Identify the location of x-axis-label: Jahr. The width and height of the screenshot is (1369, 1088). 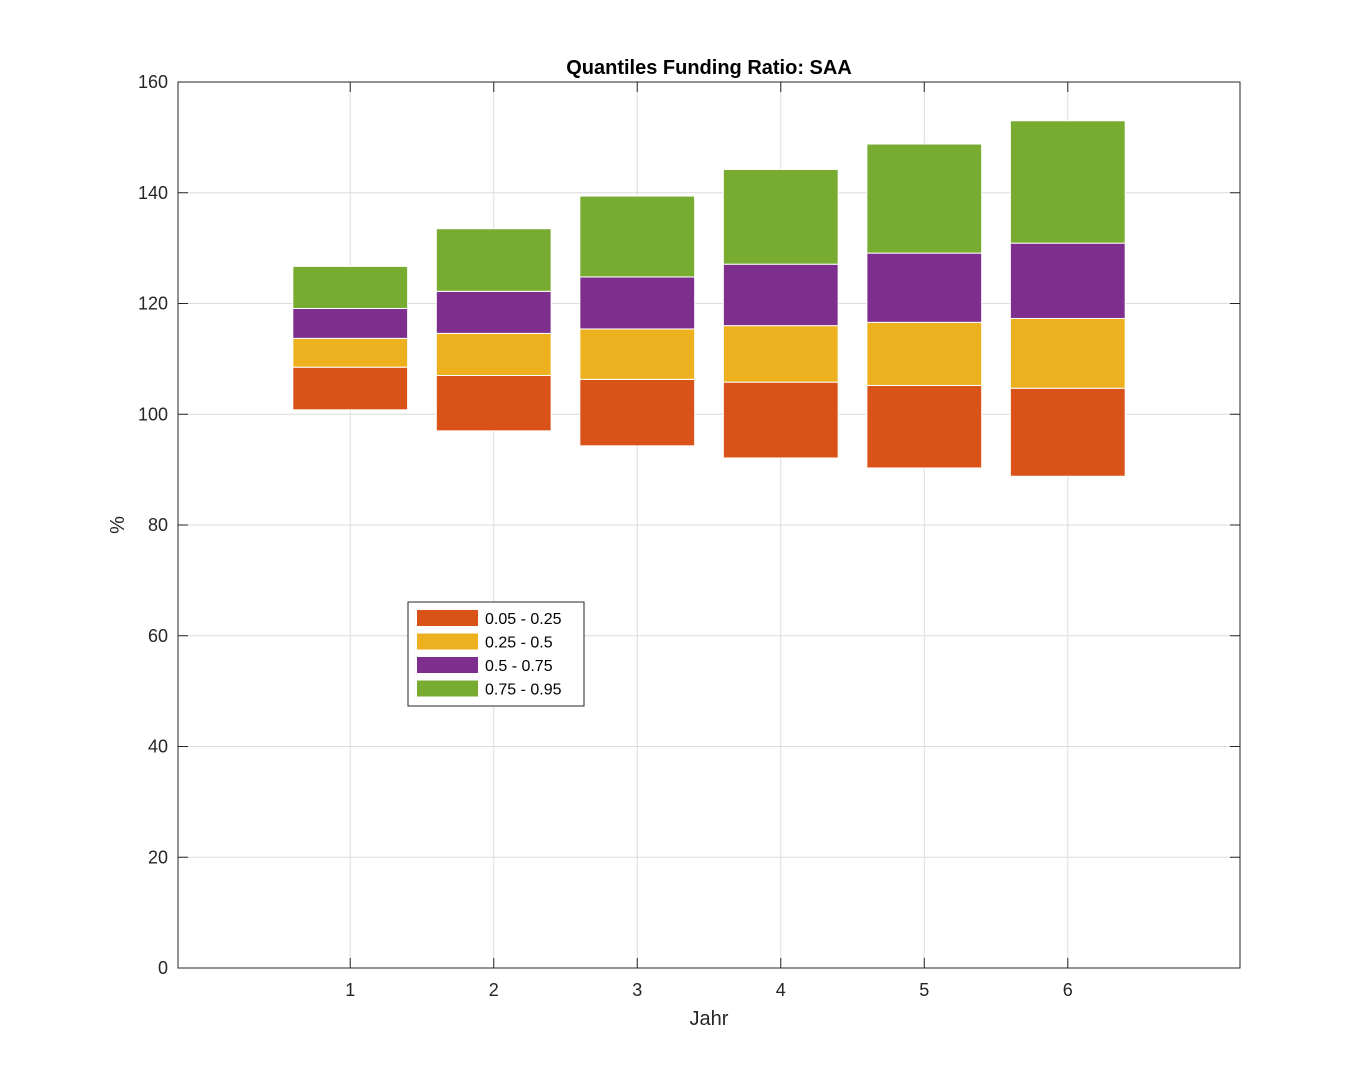
(709, 1019).